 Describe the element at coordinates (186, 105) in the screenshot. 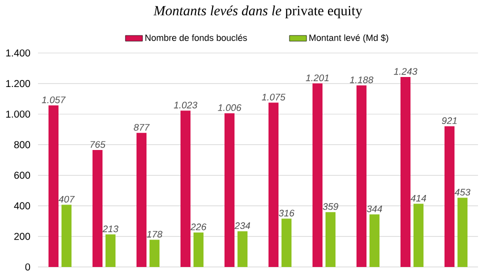

I see `data-label: 1.023` at that location.